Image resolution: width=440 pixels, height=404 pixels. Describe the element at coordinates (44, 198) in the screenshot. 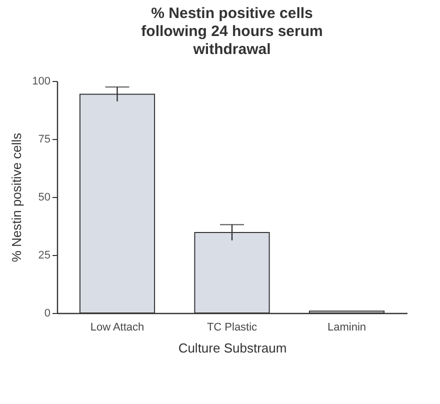

I see `y-tick-label: 50` at that location.